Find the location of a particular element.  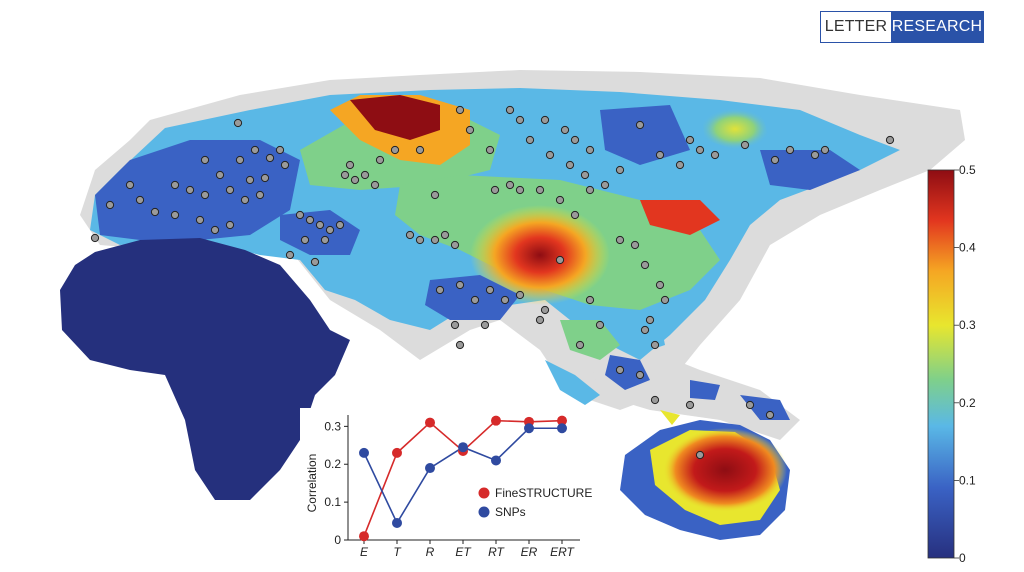

y-axis-label: Correlation is located at coordinates (312, 483).